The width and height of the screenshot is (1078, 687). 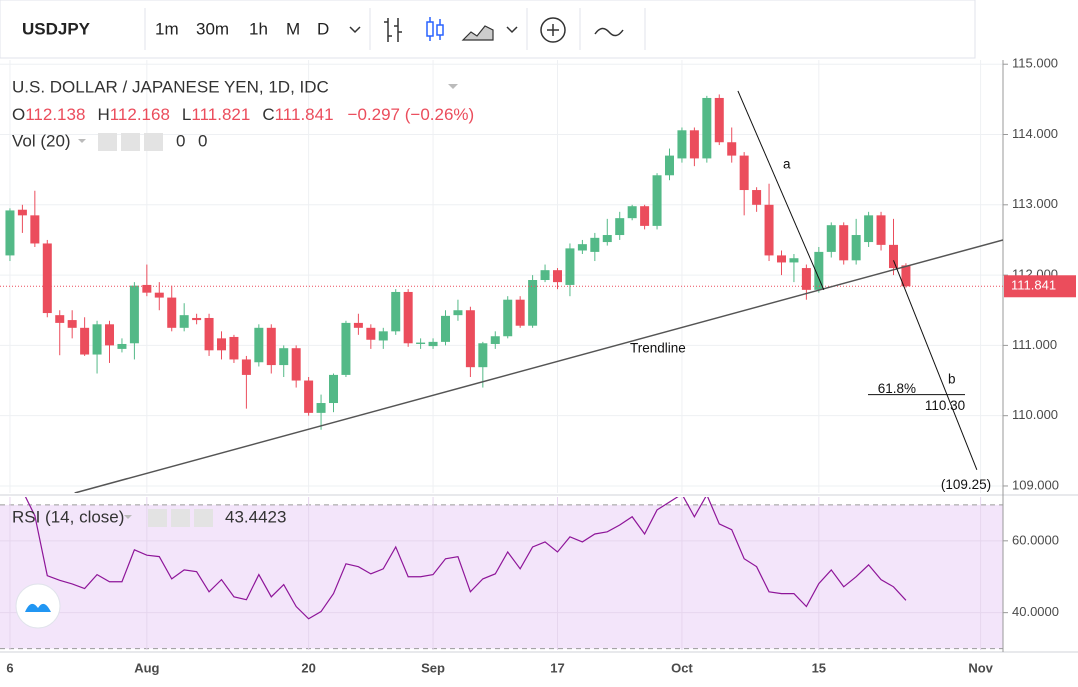 What do you see at coordinates (609, 32) in the screenshot?
I see `compare-icon` at bounding box center [609, 32].